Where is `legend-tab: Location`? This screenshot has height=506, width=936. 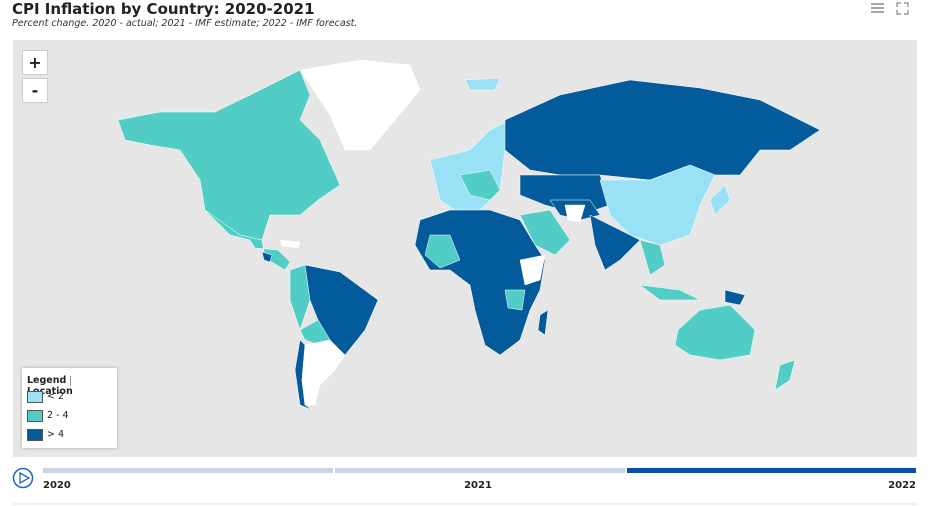
legend-tab: Location is located at coordinates (50, 391).